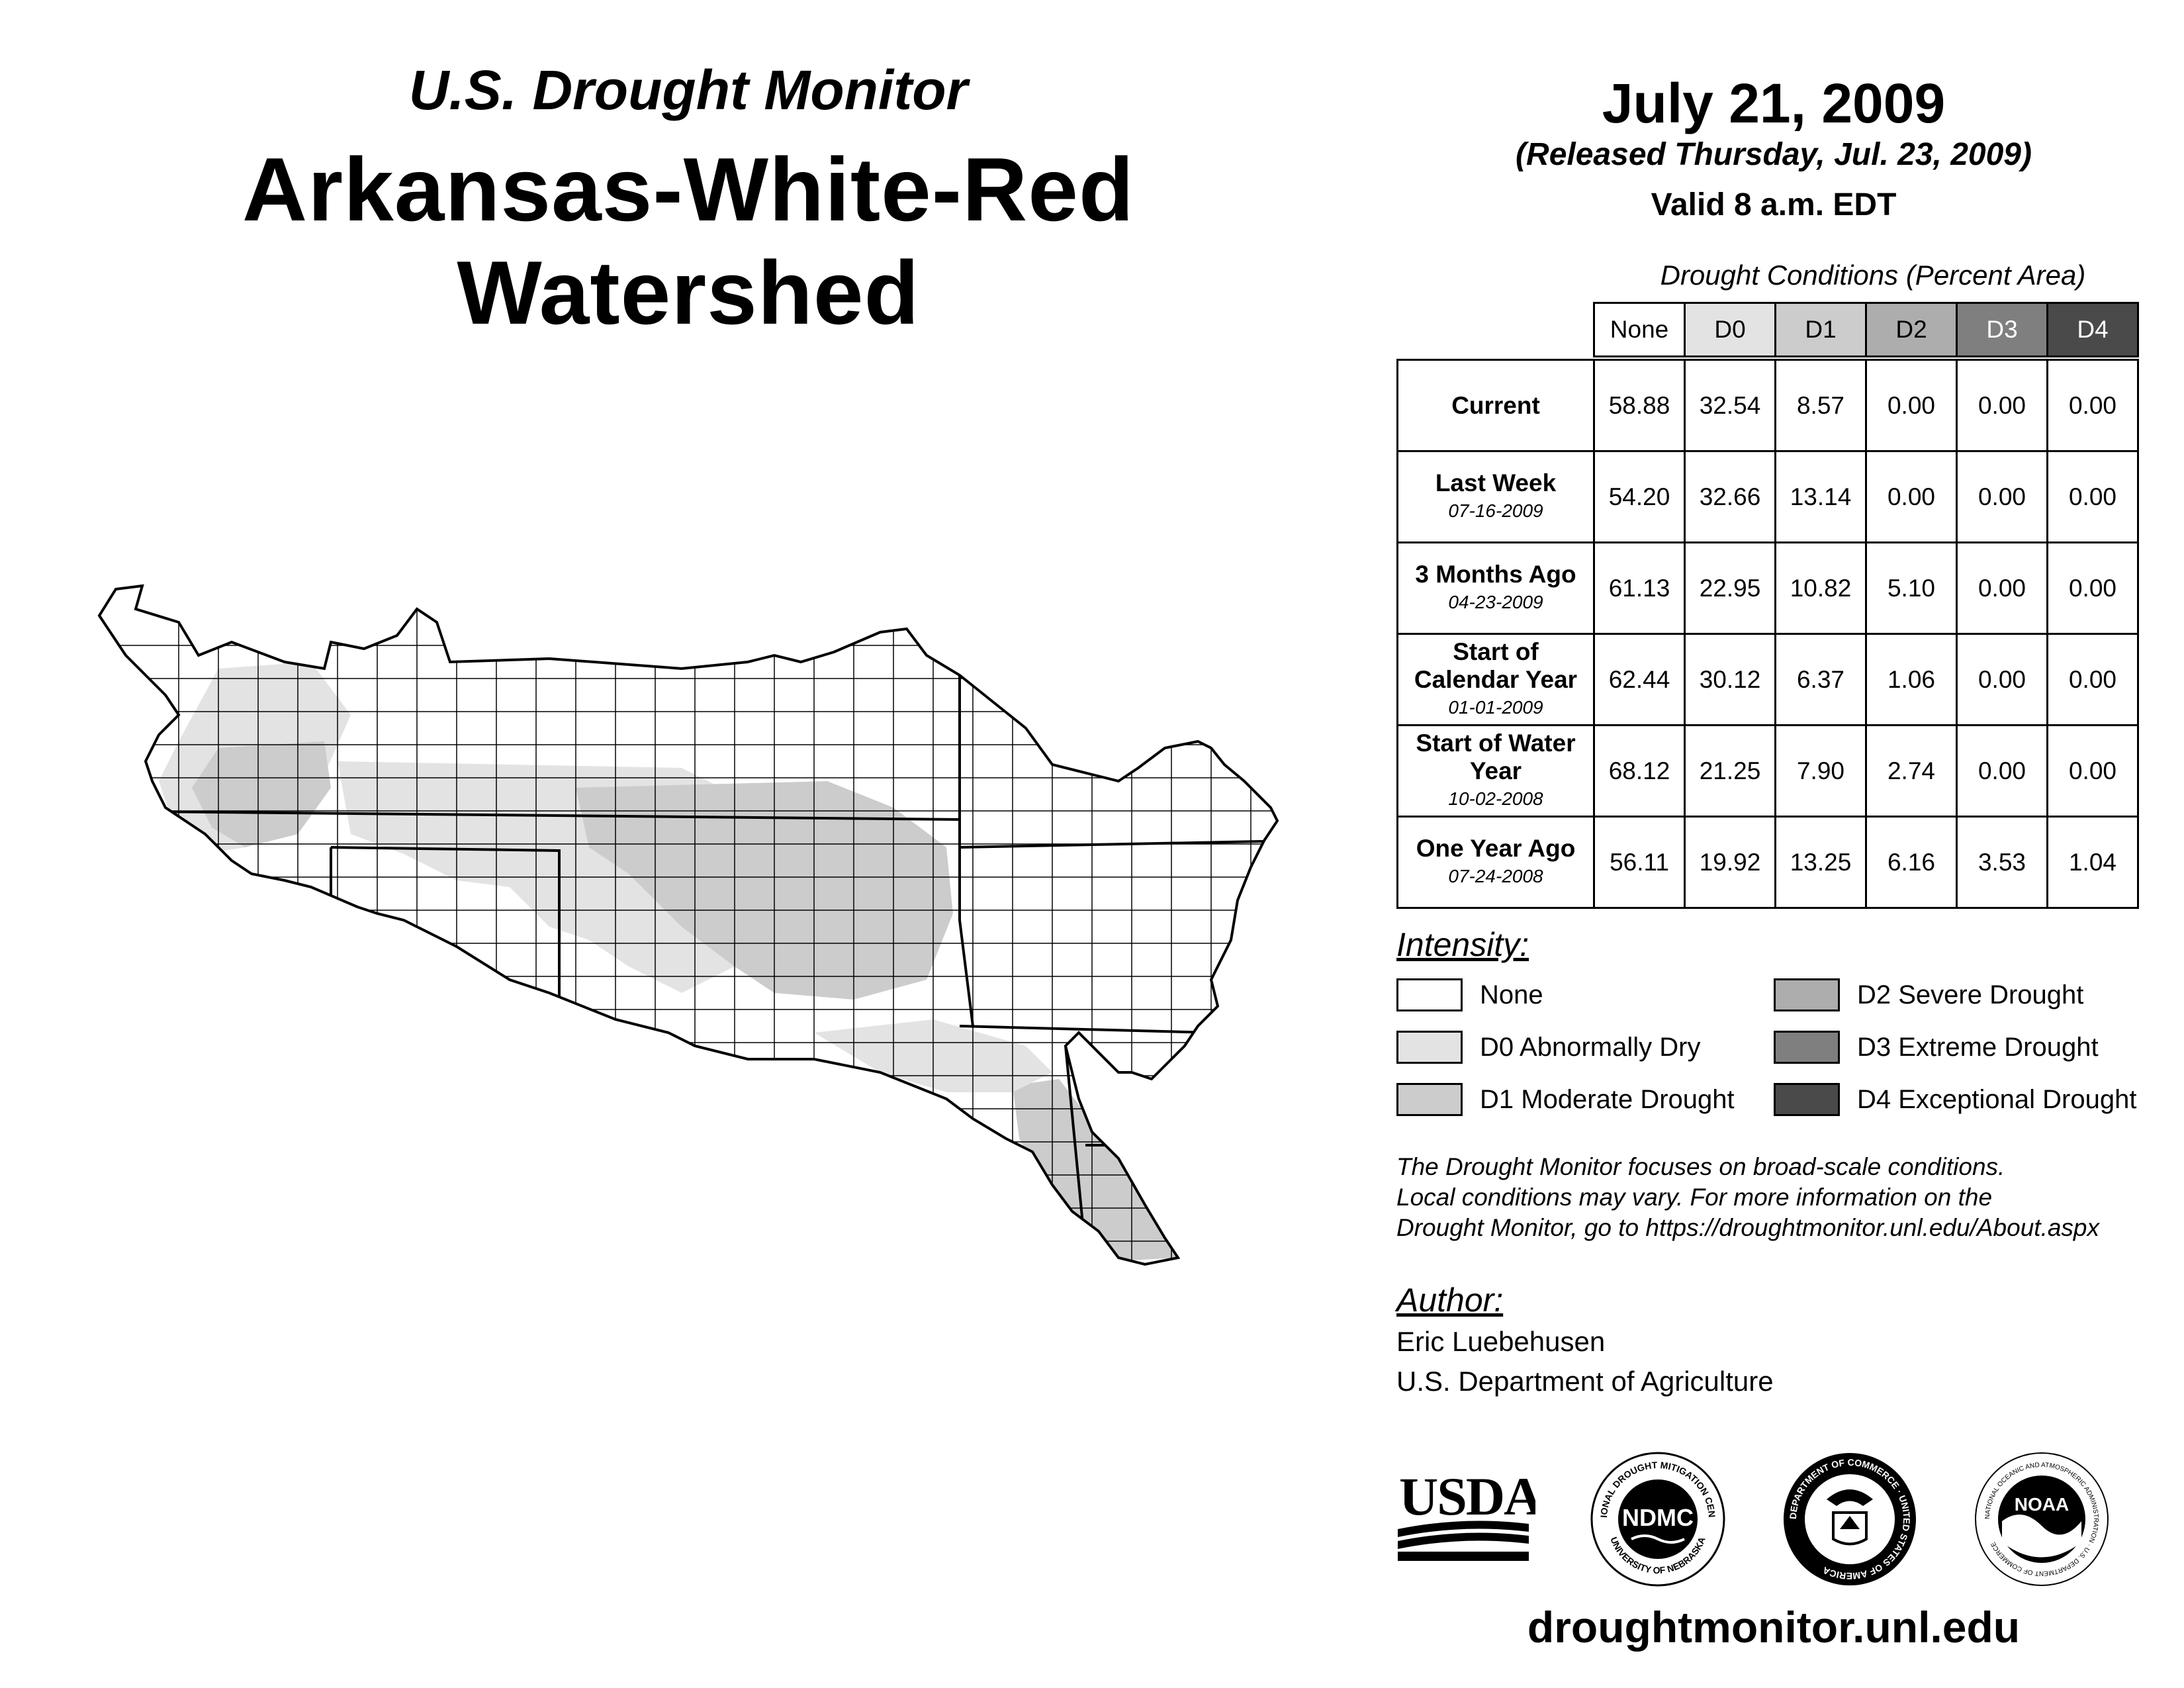 The image size is (2184, 1688). Describe the element at coordinates (1971, 994) in the screenshot. I see `legend-label: D2 Severe Drought` at that location.